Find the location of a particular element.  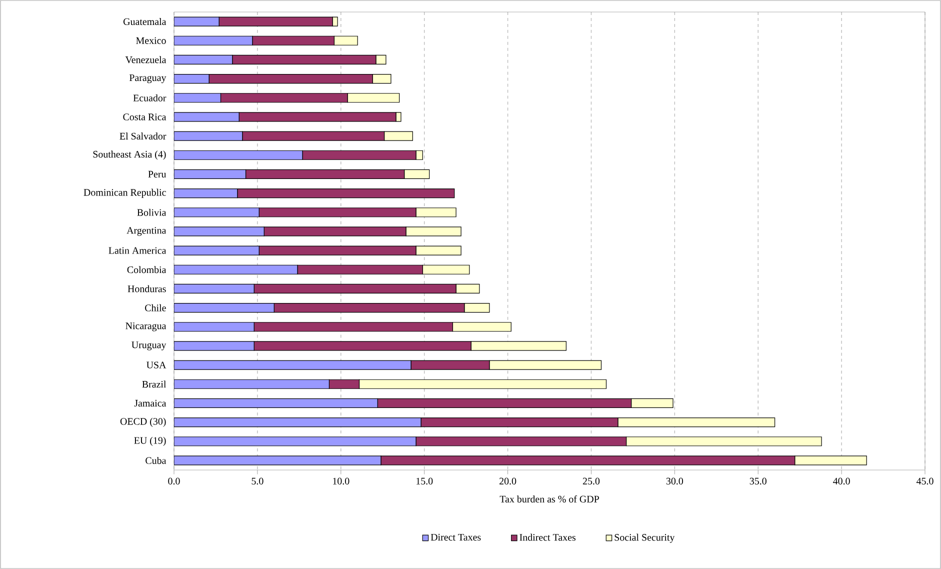

y-tick-label: Colombia is located at coordinates (146, 270).